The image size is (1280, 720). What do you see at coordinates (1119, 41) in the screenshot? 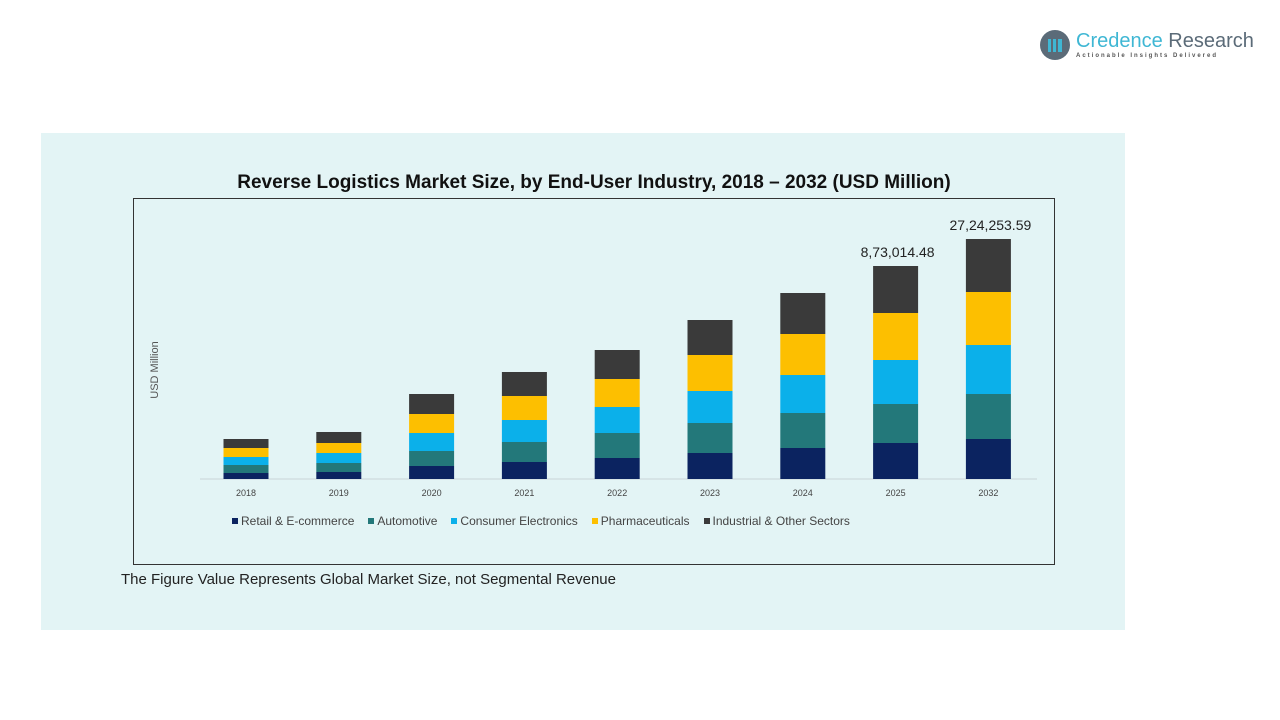
I see `brand-name-1: Credence` at bounding box center [1119, 41].